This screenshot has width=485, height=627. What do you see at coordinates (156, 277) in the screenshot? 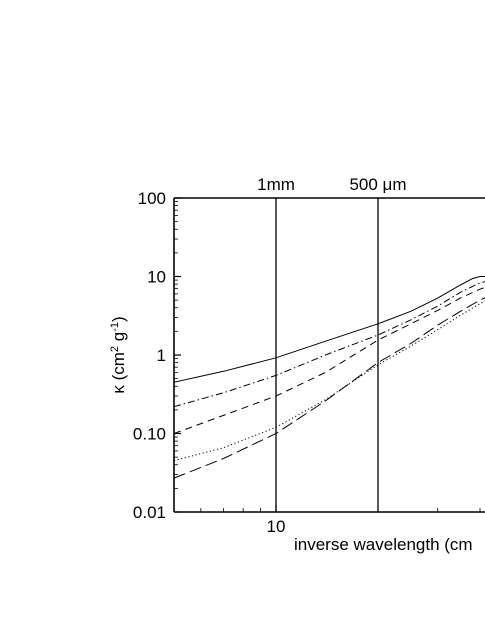
I see `y-tick-label-1: 10` at bounding box center [156, 277].